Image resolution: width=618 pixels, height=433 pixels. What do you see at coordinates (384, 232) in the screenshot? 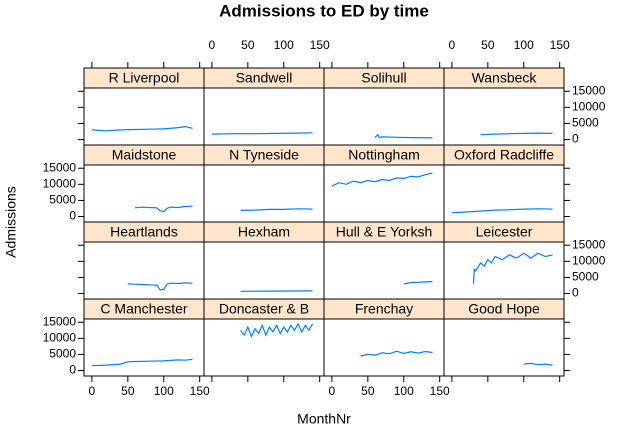
I see `strip-label: Hull & E Yorksh` at bounding box center [384, 232].